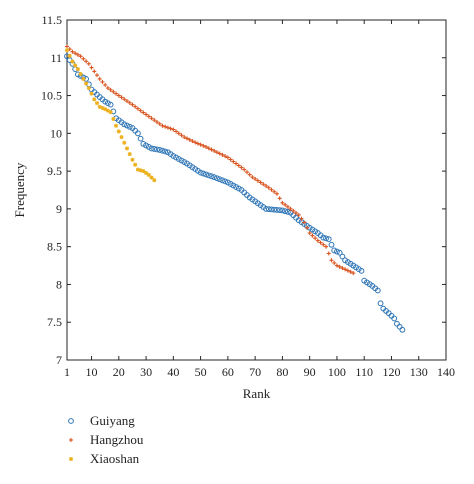 The image size is (474, 484). Describe the element at coordinates (54, 171) in the screenshot. I see `y-tick-label: 9.5` at that location.